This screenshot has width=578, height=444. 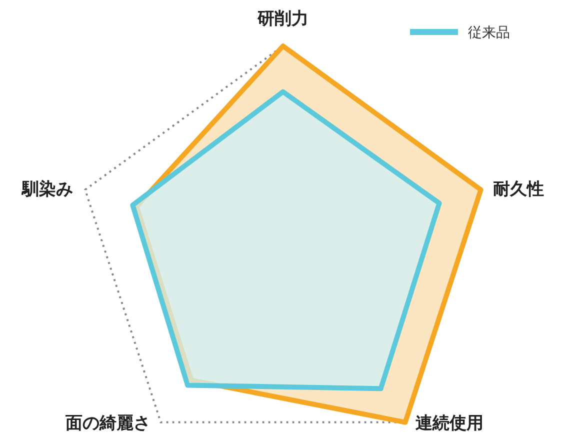 What do you see at coordinates (449, 423) in the screenshot?
I see `spoke-label: 連続使用` at bounding box center [449, 423].